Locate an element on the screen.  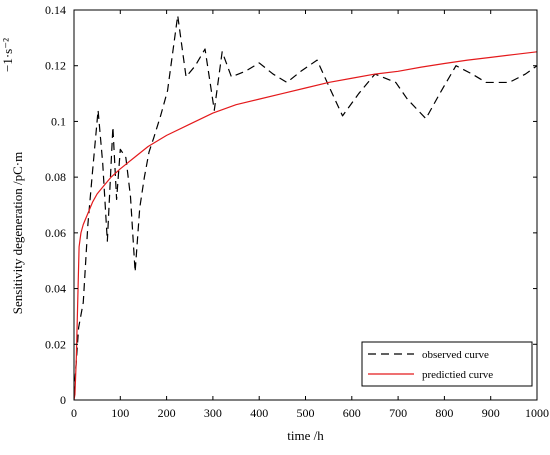
y-tick-label: 0 is located at coordinates (63, 400).